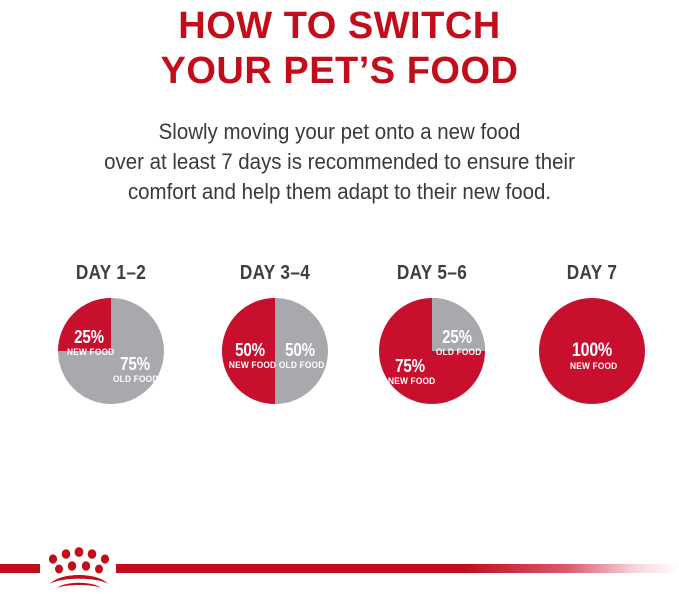 This screenshot has height=594, width=679. Describe the element at coordinates (339, 131) in the screenshot. I see `intro-line-1: Slowly moving your pet onto a new food` at that location.